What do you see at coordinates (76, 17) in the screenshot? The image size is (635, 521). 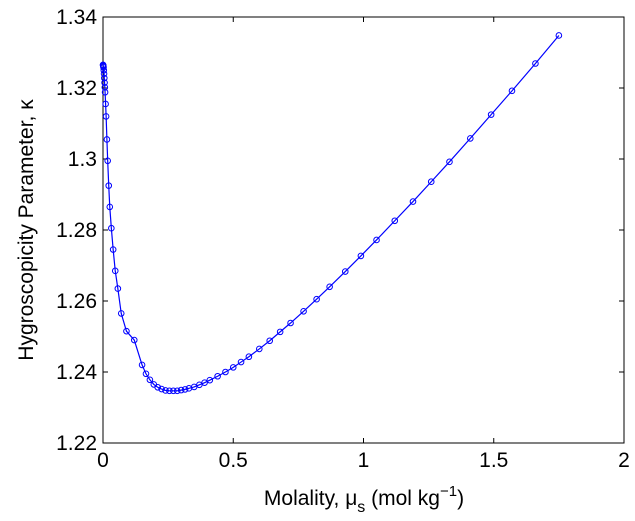 I see `y-tick-label: 1.34` at bounding box center [76, 17].